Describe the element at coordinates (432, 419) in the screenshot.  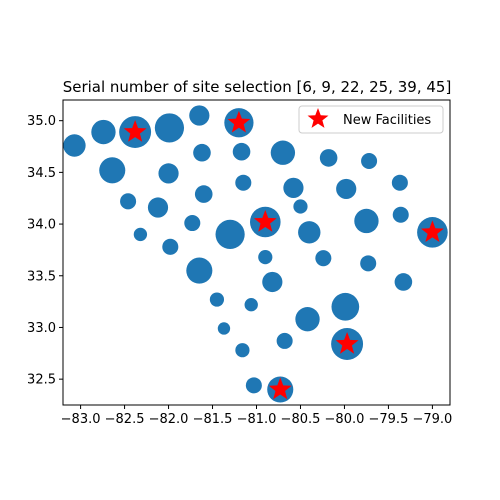
I see `x-tick-label: −79.0` at that location.